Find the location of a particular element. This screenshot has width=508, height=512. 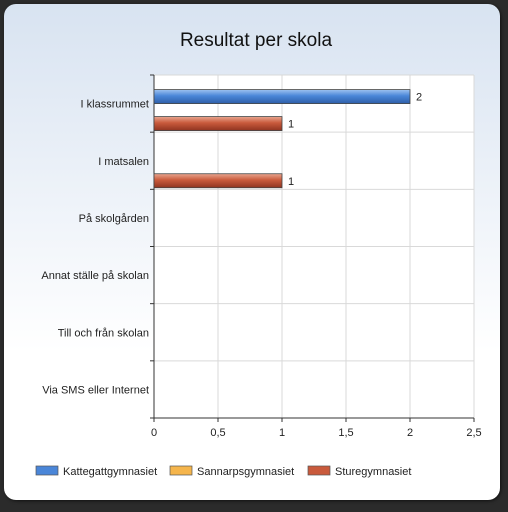

category-label: Annat ställe på skolan is located at coordinates (95, 276).